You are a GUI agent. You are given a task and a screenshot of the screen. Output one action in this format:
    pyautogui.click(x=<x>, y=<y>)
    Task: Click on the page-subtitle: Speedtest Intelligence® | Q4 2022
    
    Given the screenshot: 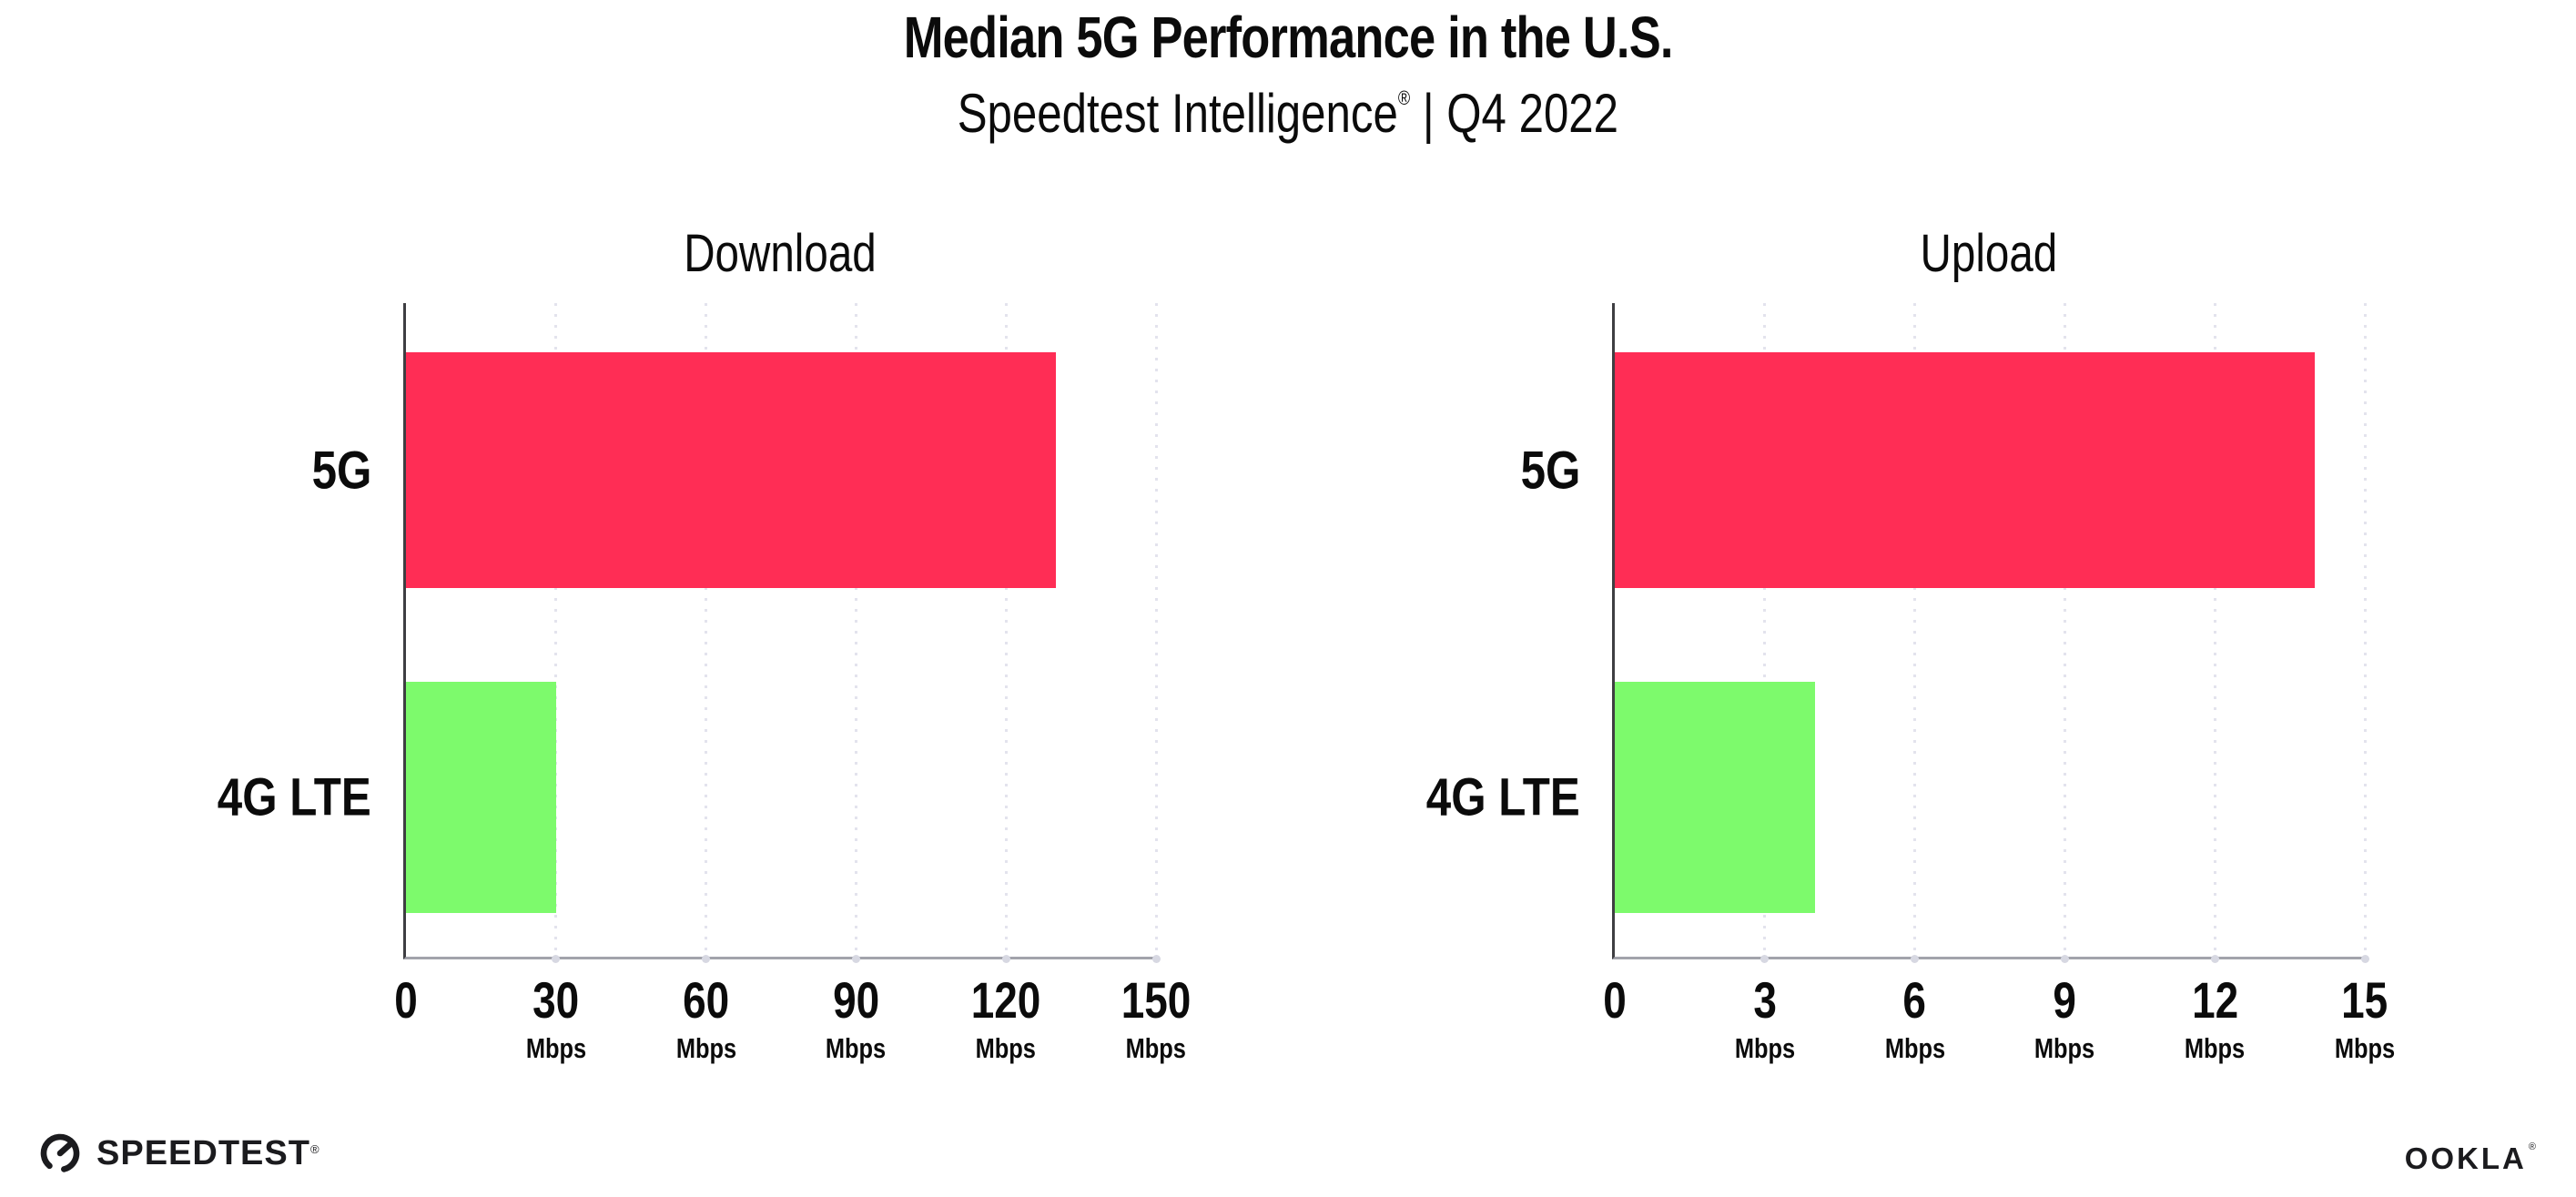 What is the action you would take?
    pyautogui.click(x=1288, y=113)
    